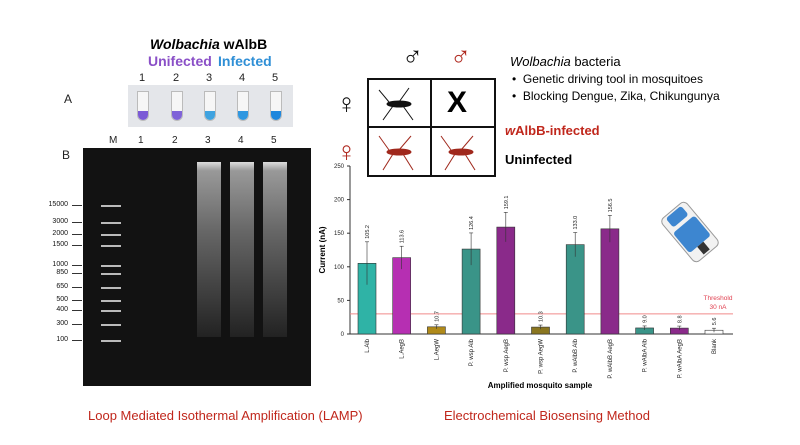 This screenshot has width=800, height=445. Describe the element at coordinates (343, 335) in the screenshot. I see `y-tick-label: 0` at that location.